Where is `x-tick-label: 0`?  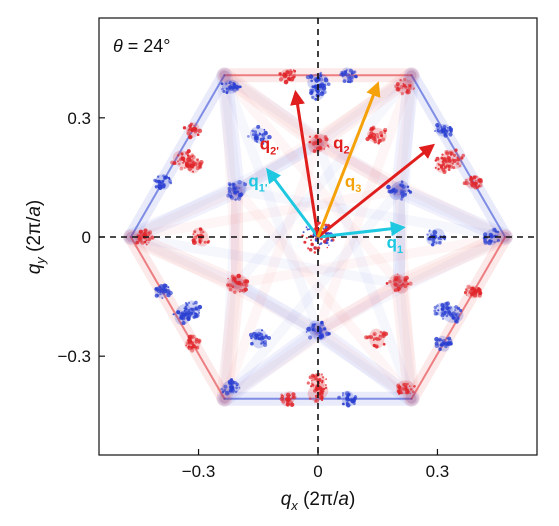
x-tick-label: 0 is located at coordinates (317, 471).